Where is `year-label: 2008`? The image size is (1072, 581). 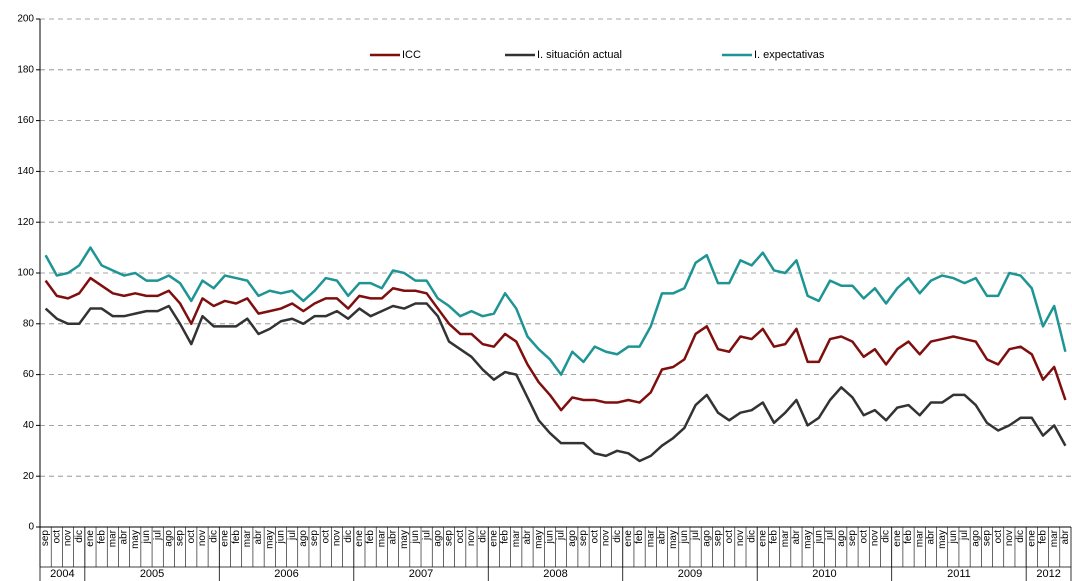 year-label: 2008 is located at coordinates (555, 574).